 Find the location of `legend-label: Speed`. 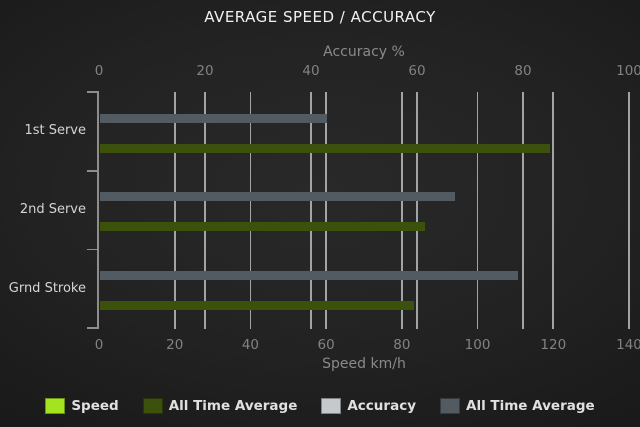

legend-label: Speed is located at coordinates (95, 406).